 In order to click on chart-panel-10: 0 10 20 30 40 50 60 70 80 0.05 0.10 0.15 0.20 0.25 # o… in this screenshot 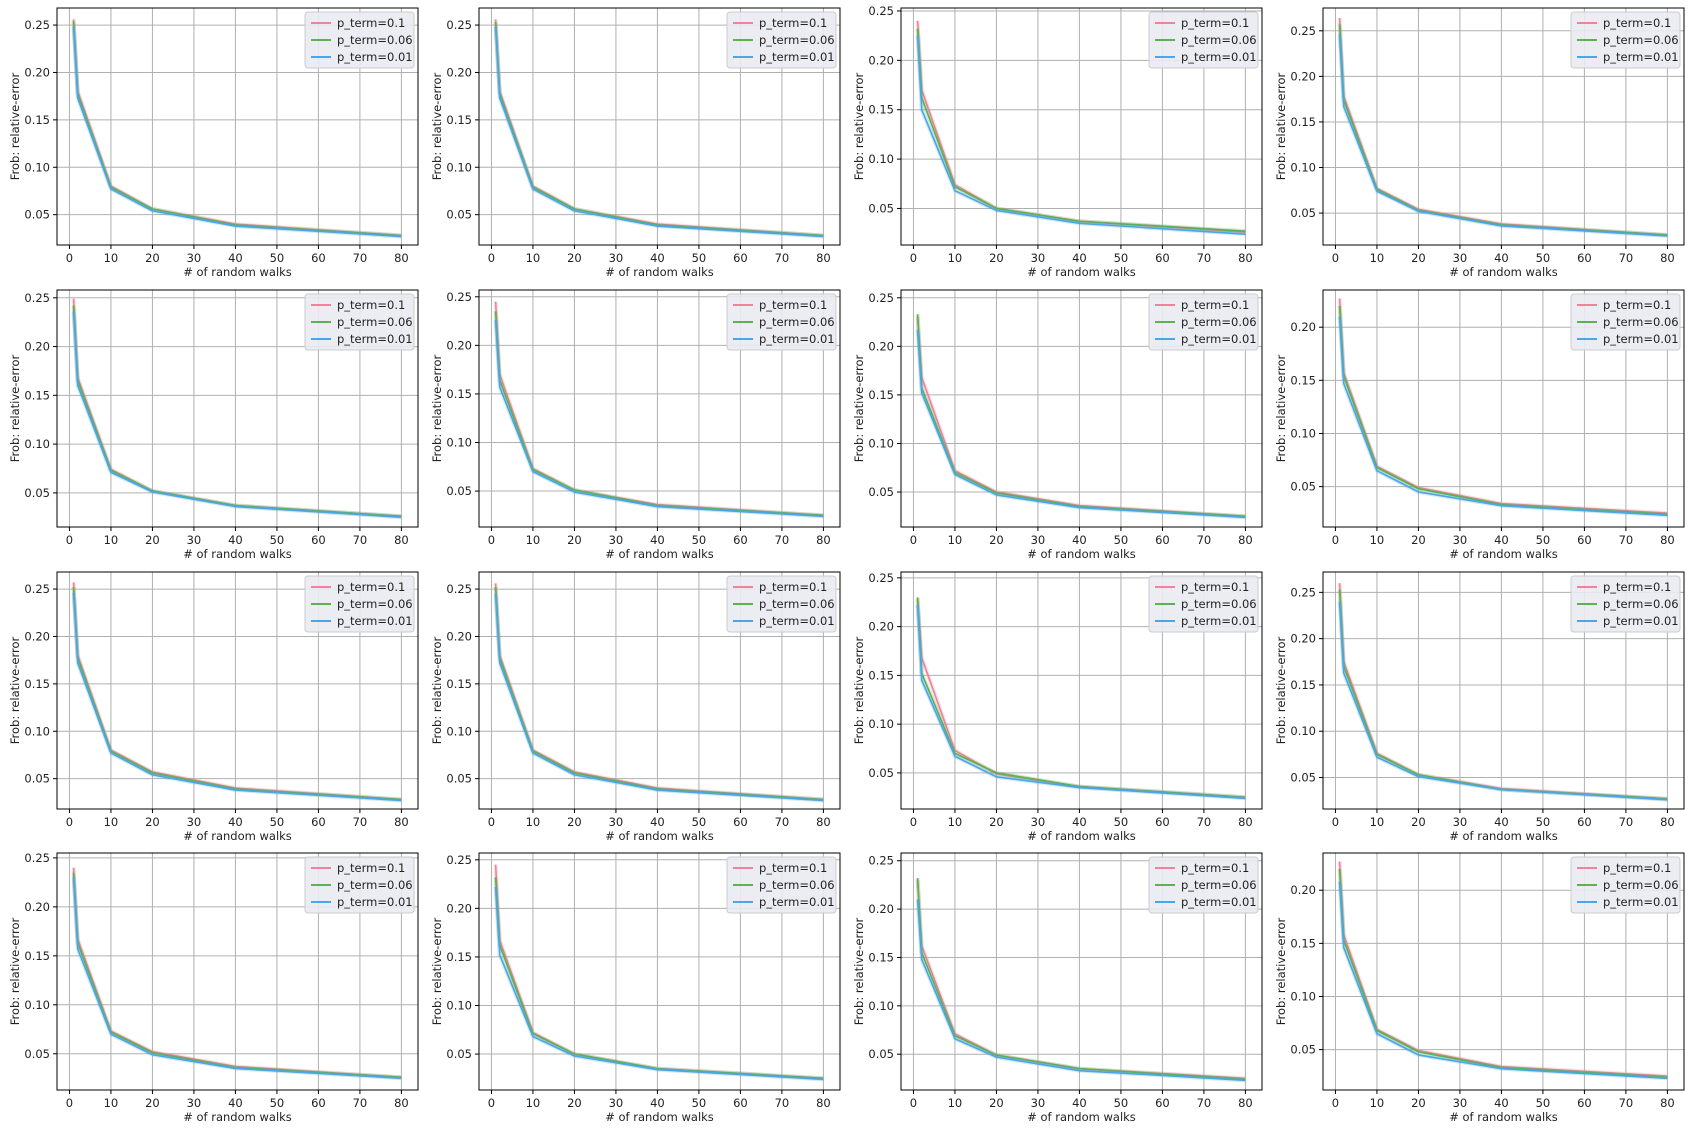, I will do `click(635, 707)`.